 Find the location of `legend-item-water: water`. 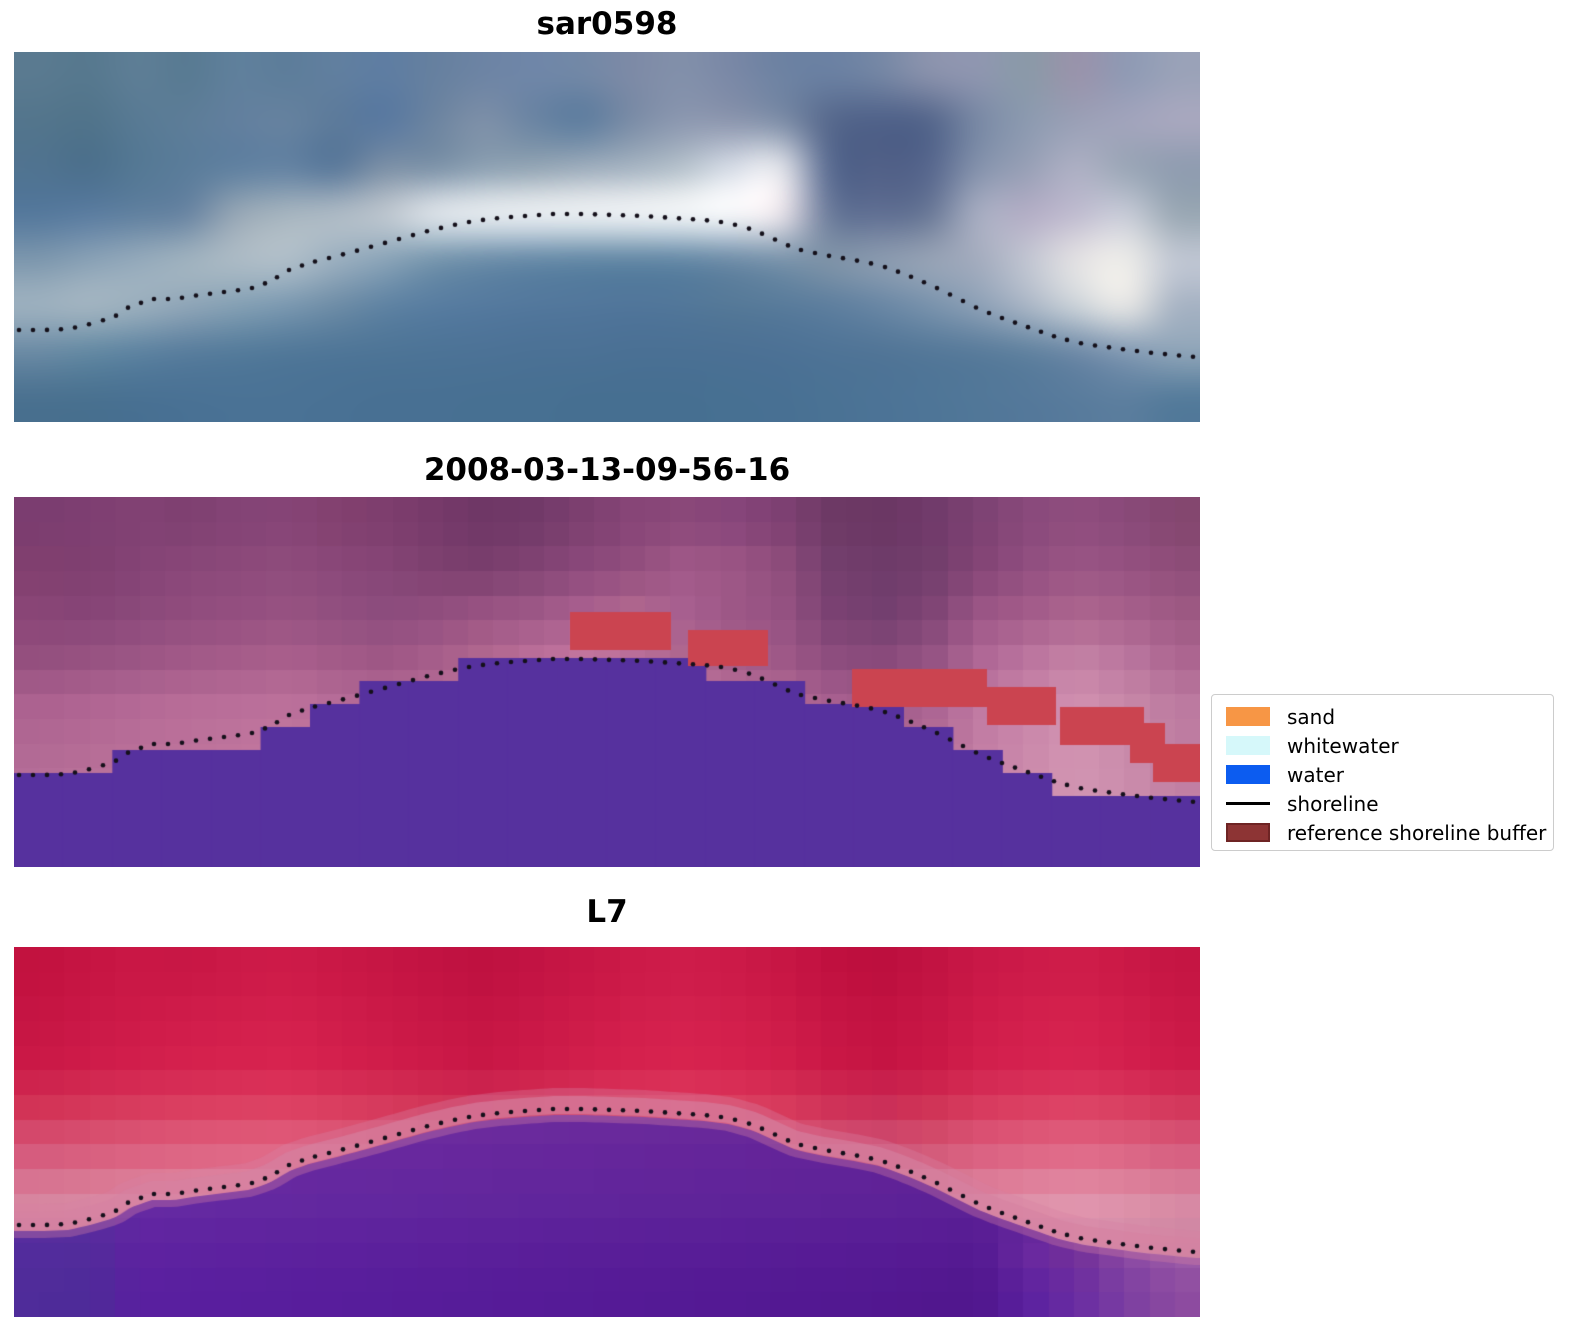

legend-item-water: water is located at coordinates (1389, 774).